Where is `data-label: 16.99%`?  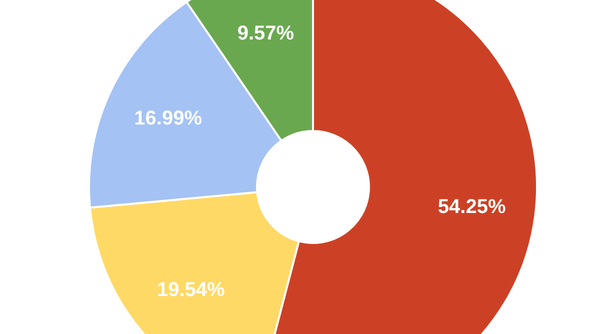
data-label: 16.99% is located at coordinates (168, 118).